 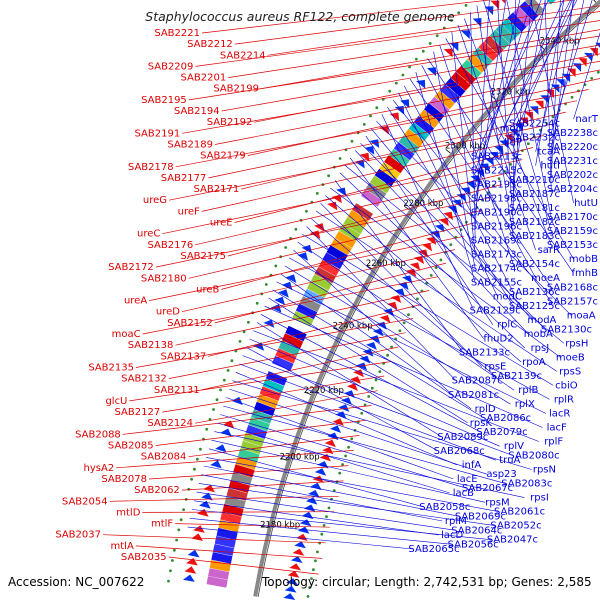 What do you see at coordinates (496, 227) in the screenshot?
I see `gene-label-forward: SAB2196c` at bounding box center [496, 227].